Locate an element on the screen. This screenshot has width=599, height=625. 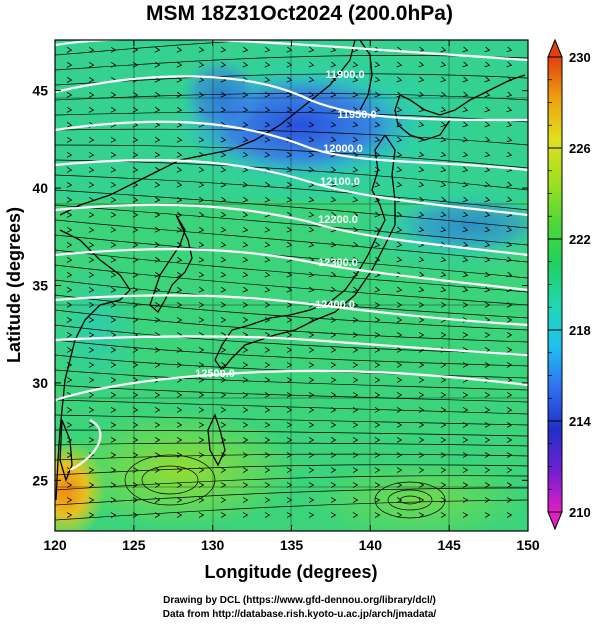
lat-tick-label: 30 is located at coordinates (40, 383).